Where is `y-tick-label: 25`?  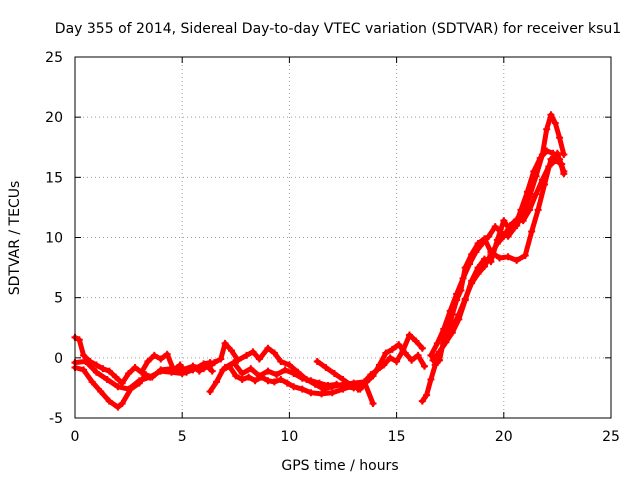 y-tick-label: 25 is located at coordinates (54, 58).